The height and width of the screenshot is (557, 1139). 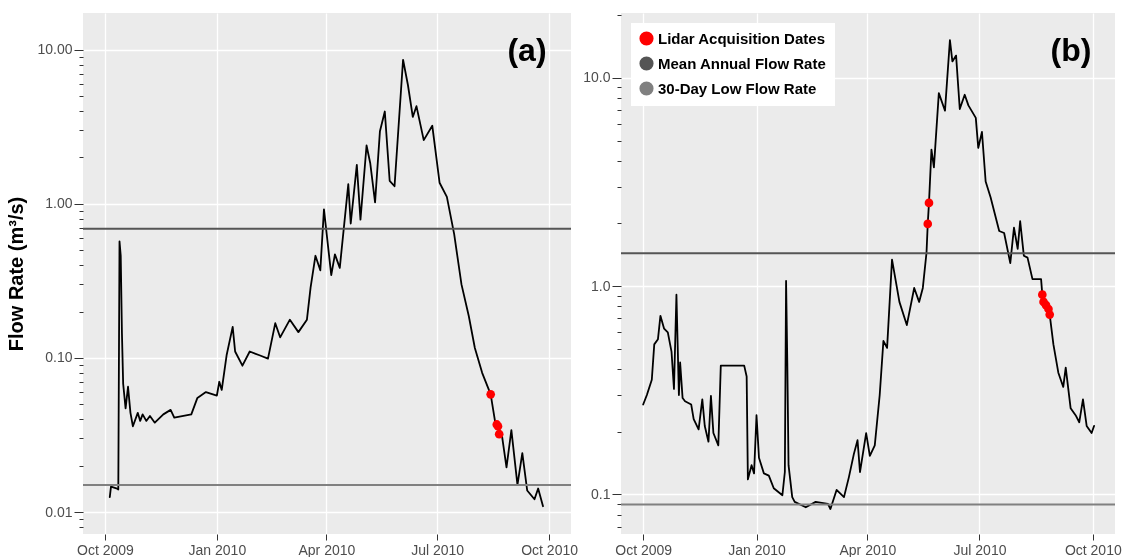 What do you see at coordinates (742, 63) in the screenshot?
I see `legend-label: Mean Annual Flow Rate` at bounding box center [742, 63].